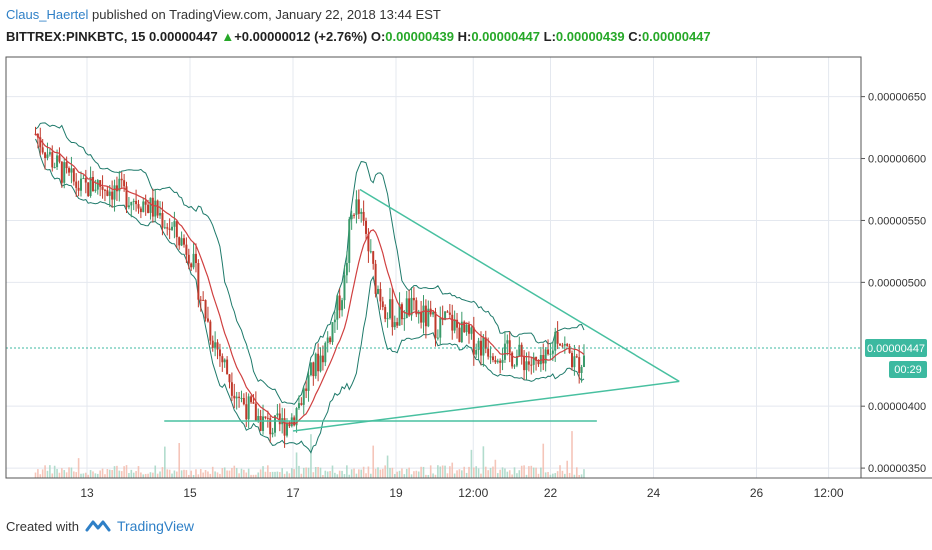 The height and width of the screenshot is (550, 932). Describe the element at coordinates (155, 526) in the screenshot. I see `tradingview-brand: TradingView` at that location.